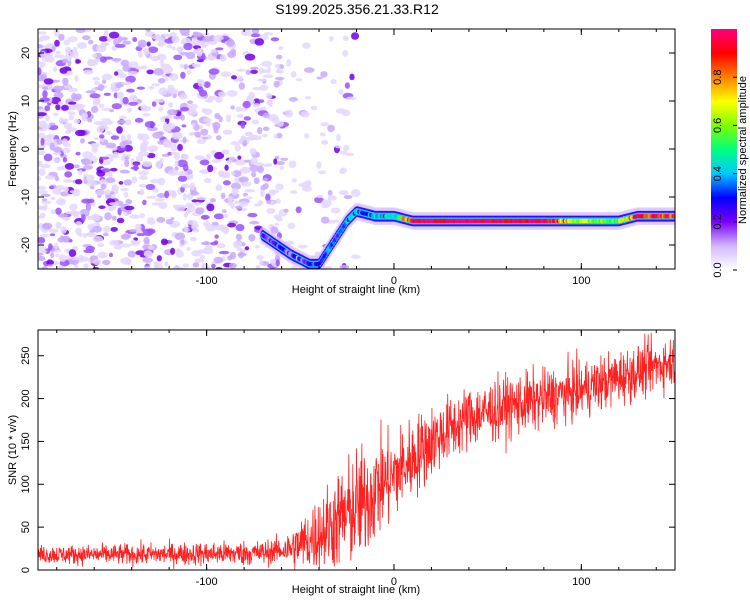 The height and width of the screenshot is (600, 750). I want to click on snr-x-axis-label: Height of straight line (km), so click(356, 590).